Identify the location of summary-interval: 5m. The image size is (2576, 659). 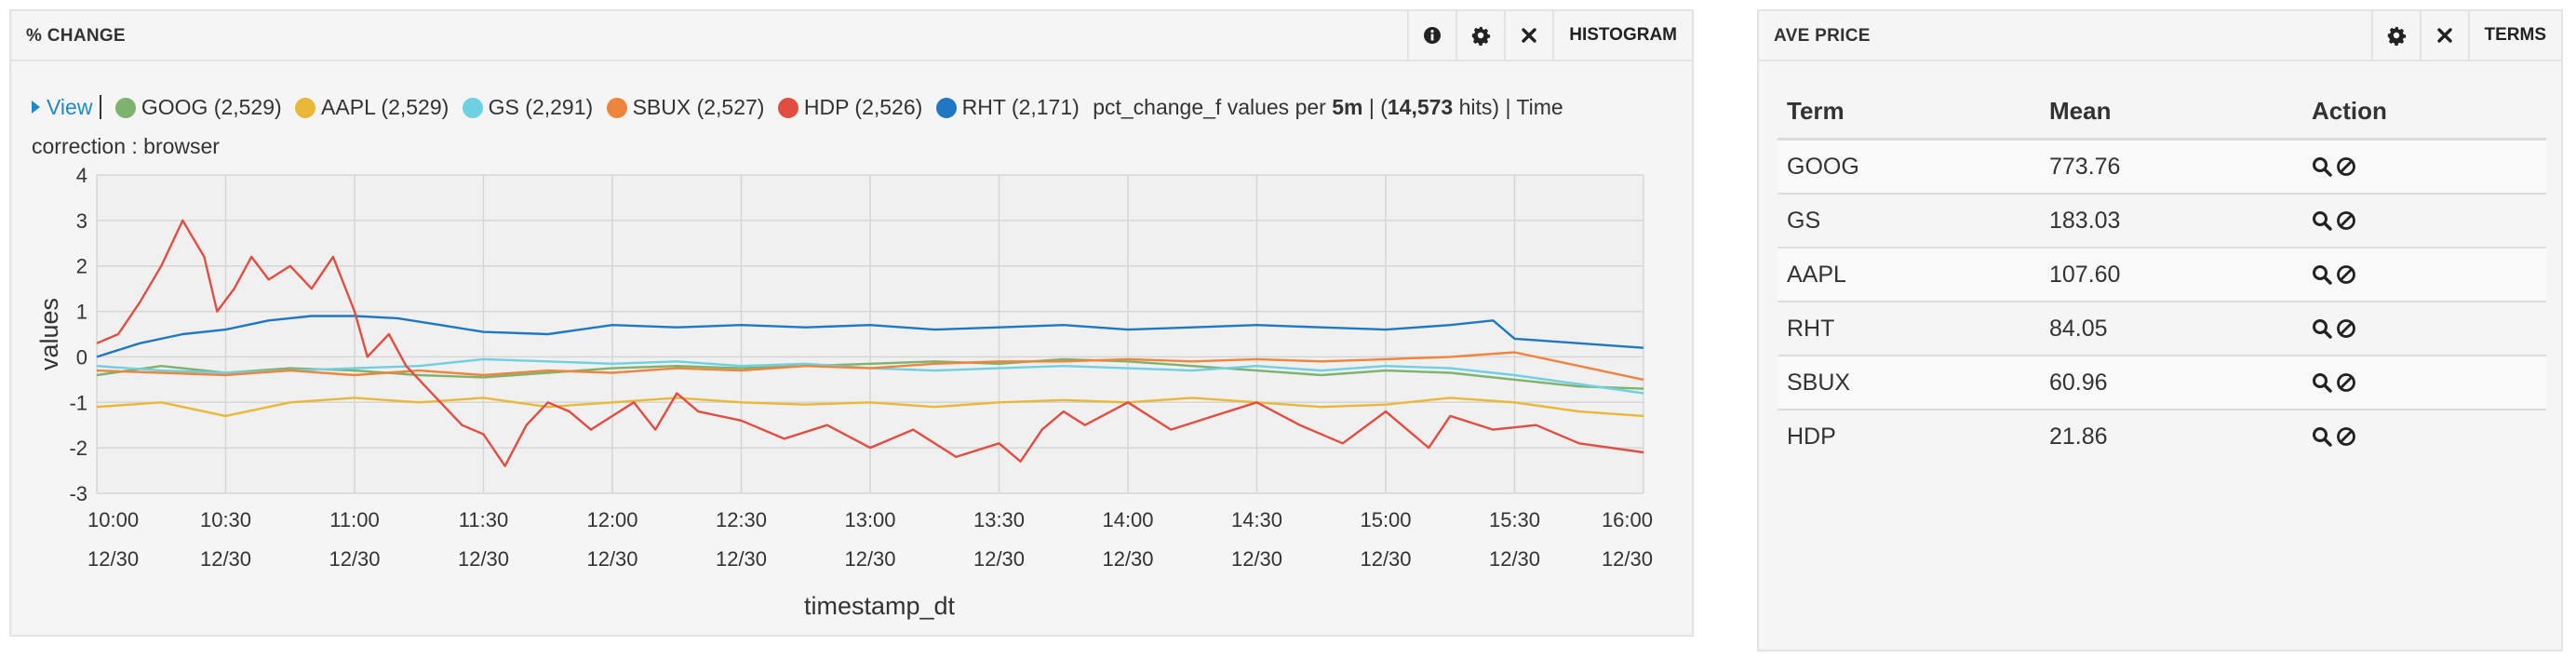
(1347, 107).